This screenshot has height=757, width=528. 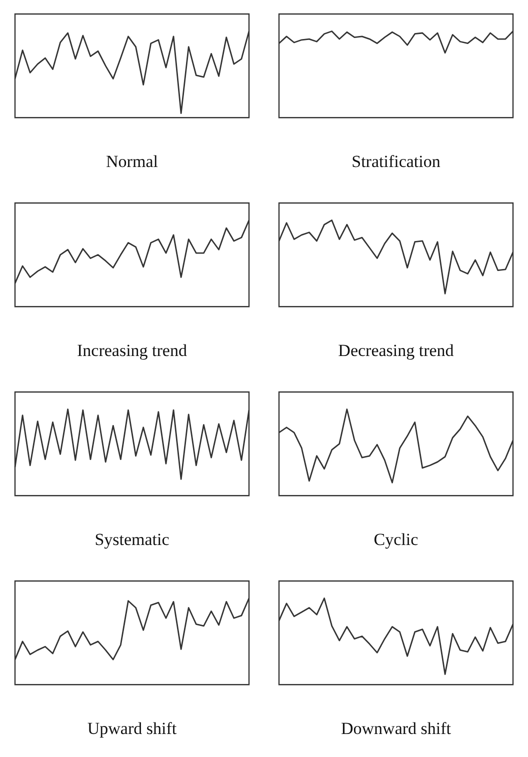 I want to click on x-axis-title: Increasing trend, so click(x=132, y=351).